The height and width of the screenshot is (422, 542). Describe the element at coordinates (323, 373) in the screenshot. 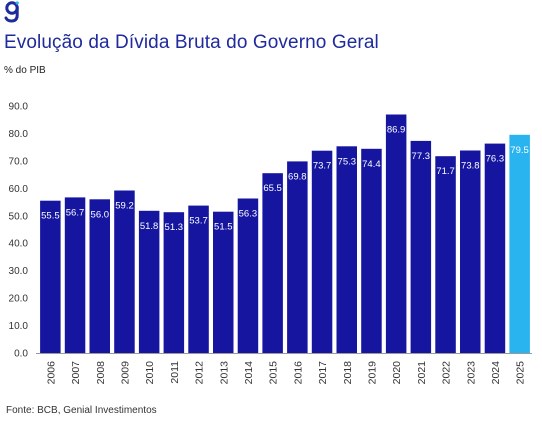

I see `x-tick-label-2017: 2017` at that location.